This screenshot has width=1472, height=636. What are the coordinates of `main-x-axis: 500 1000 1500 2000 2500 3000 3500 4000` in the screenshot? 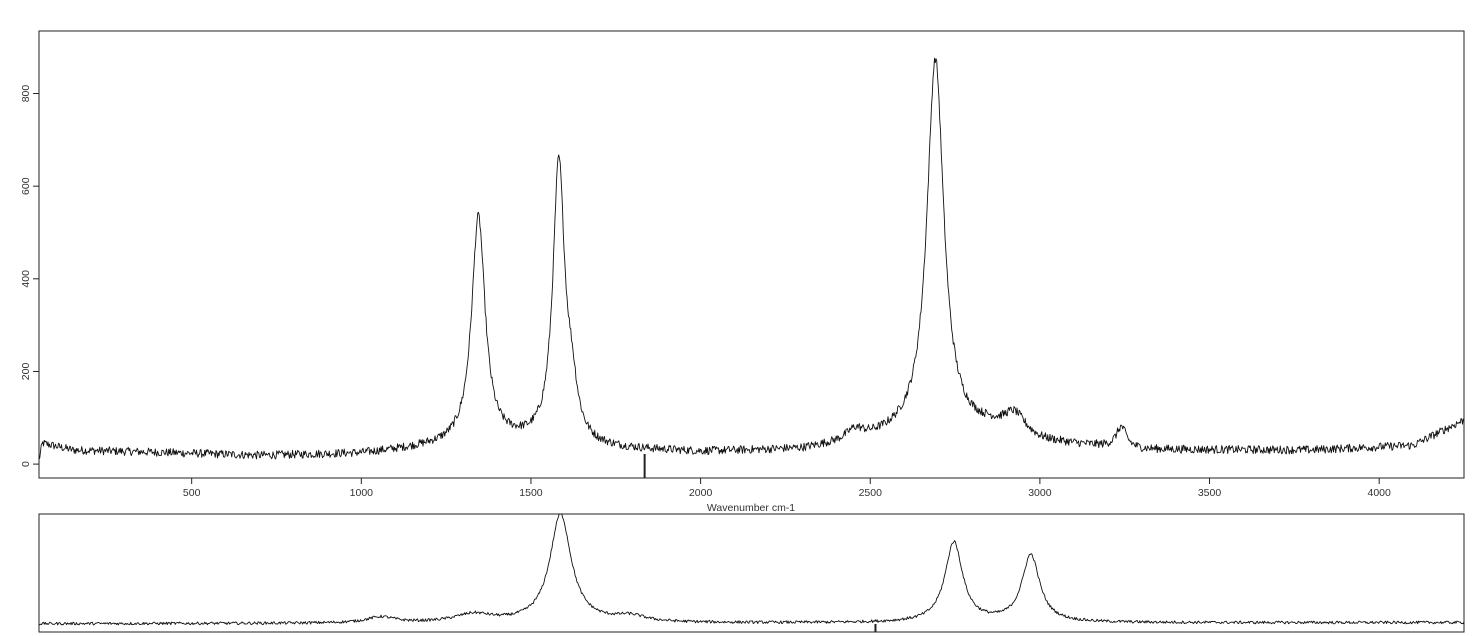 It's located at (787, 488).